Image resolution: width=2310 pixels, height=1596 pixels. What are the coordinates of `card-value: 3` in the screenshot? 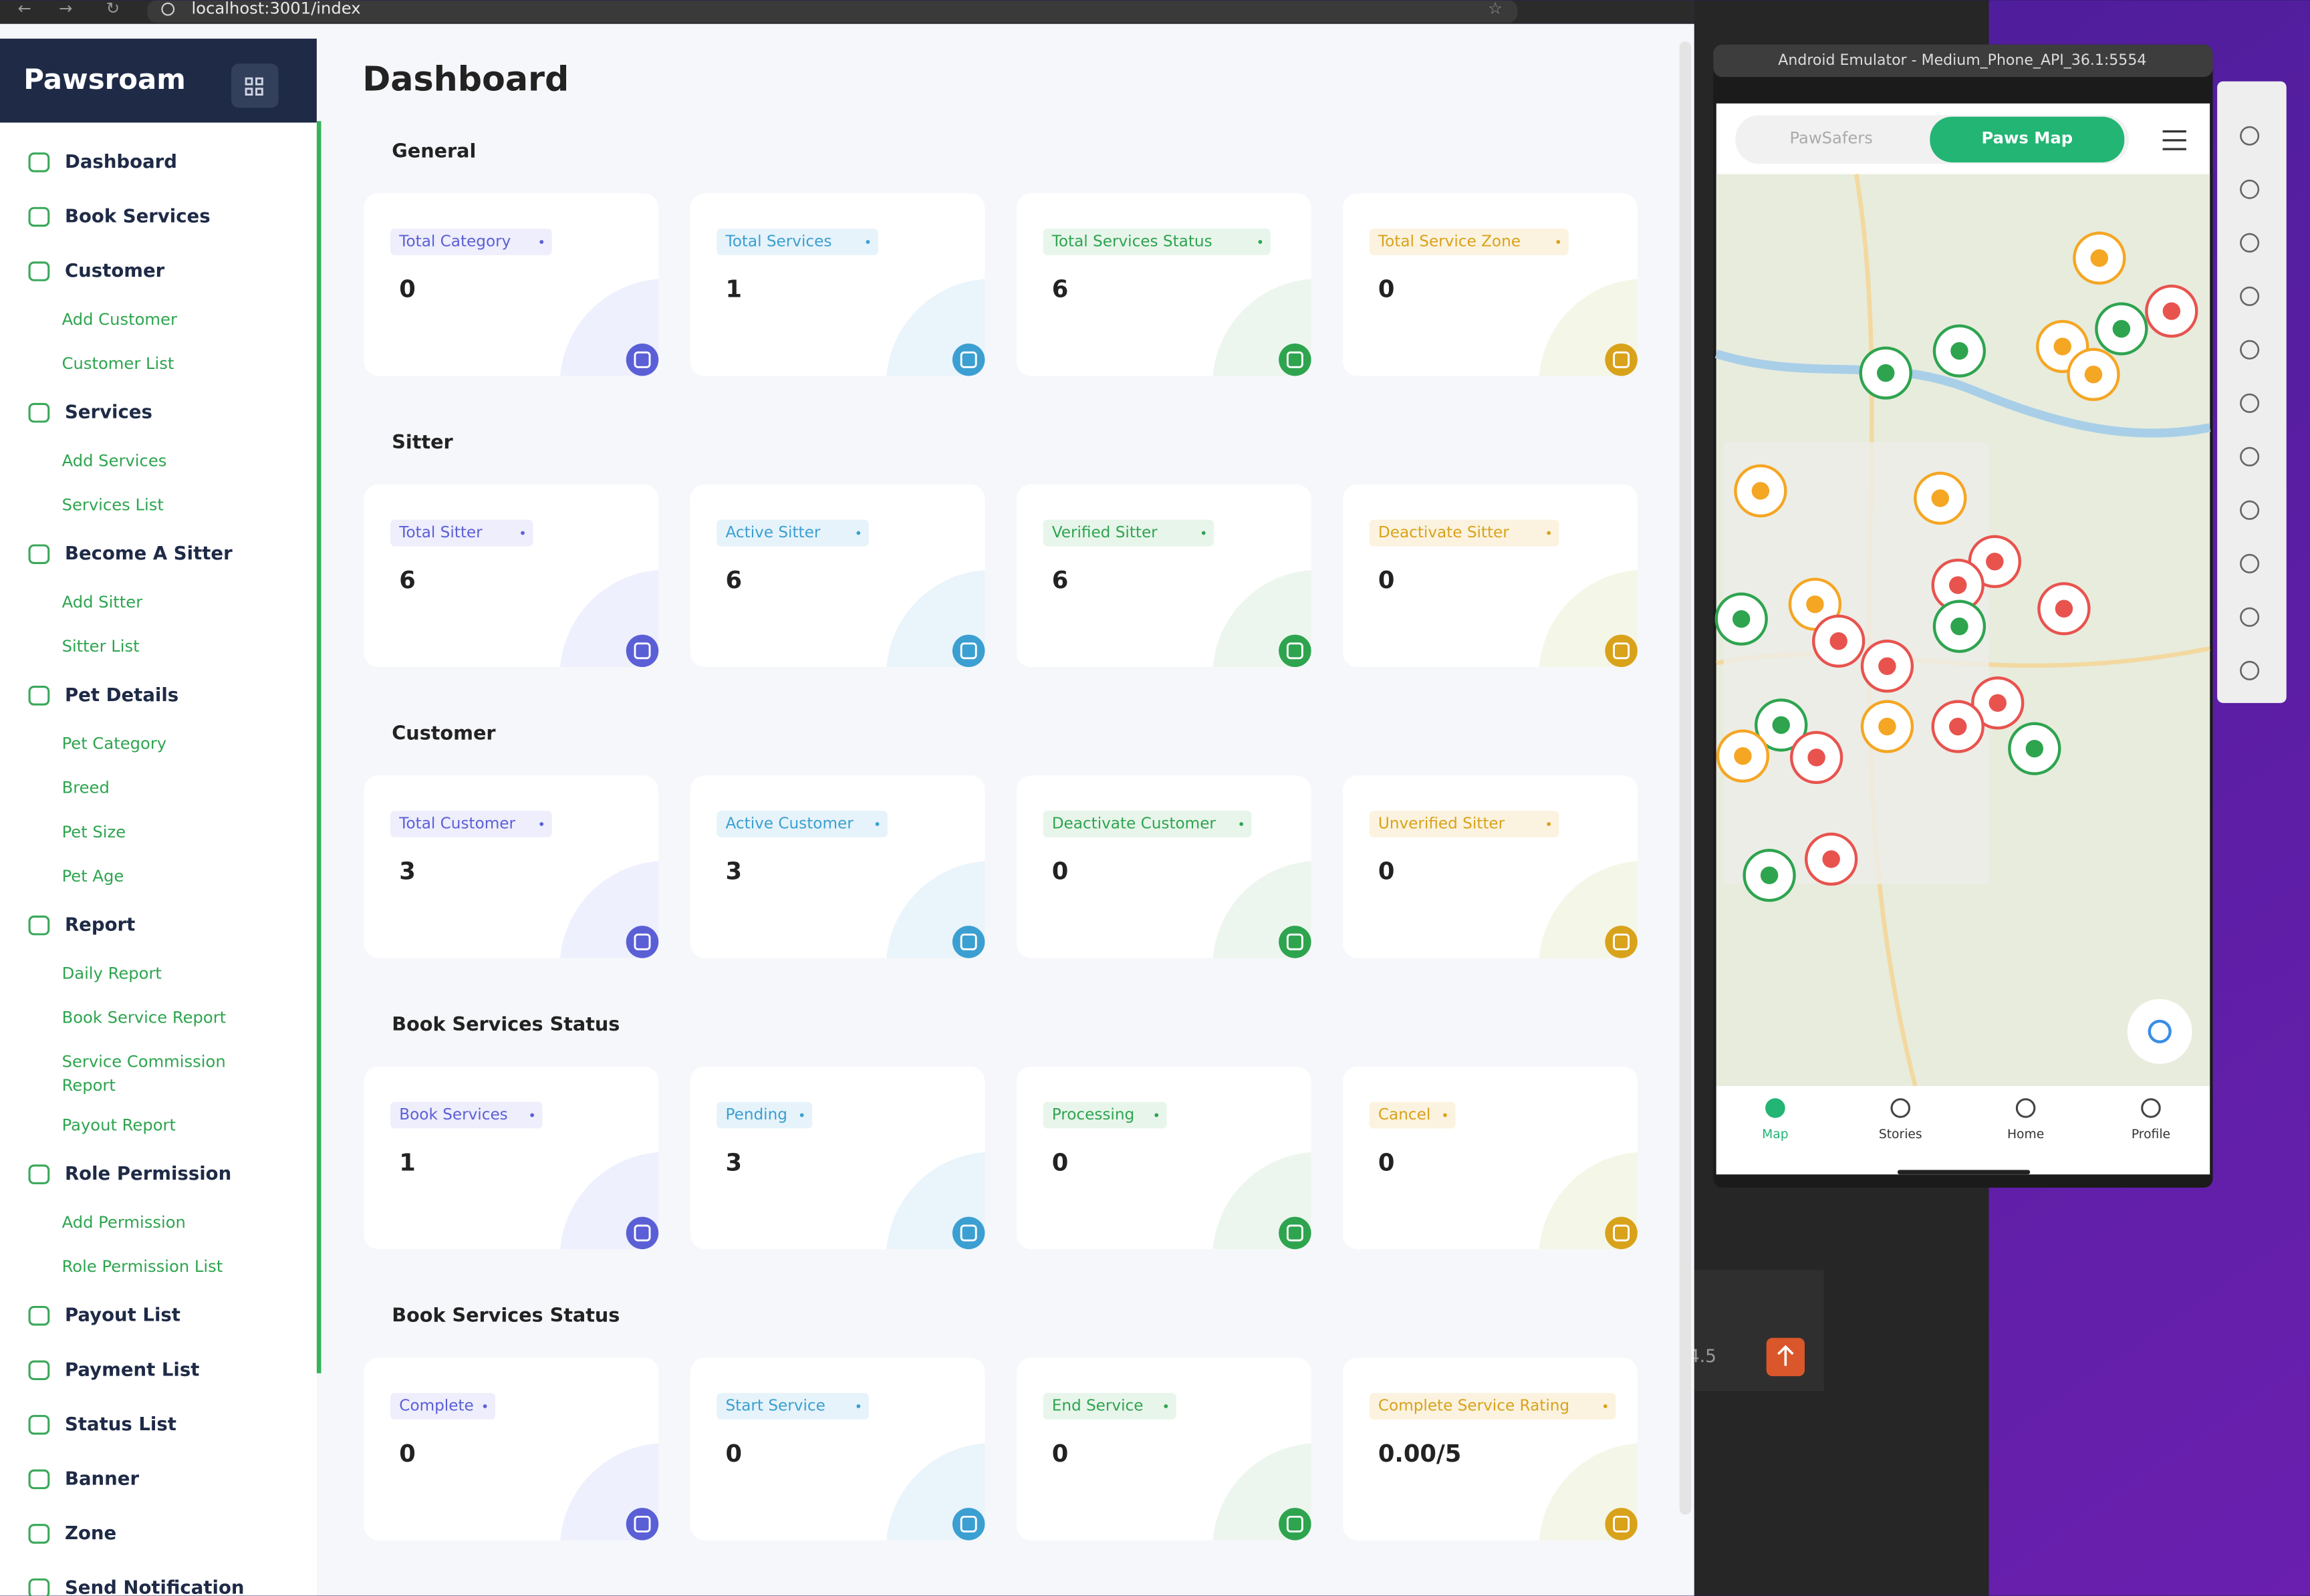 It's located at (734, 1163).